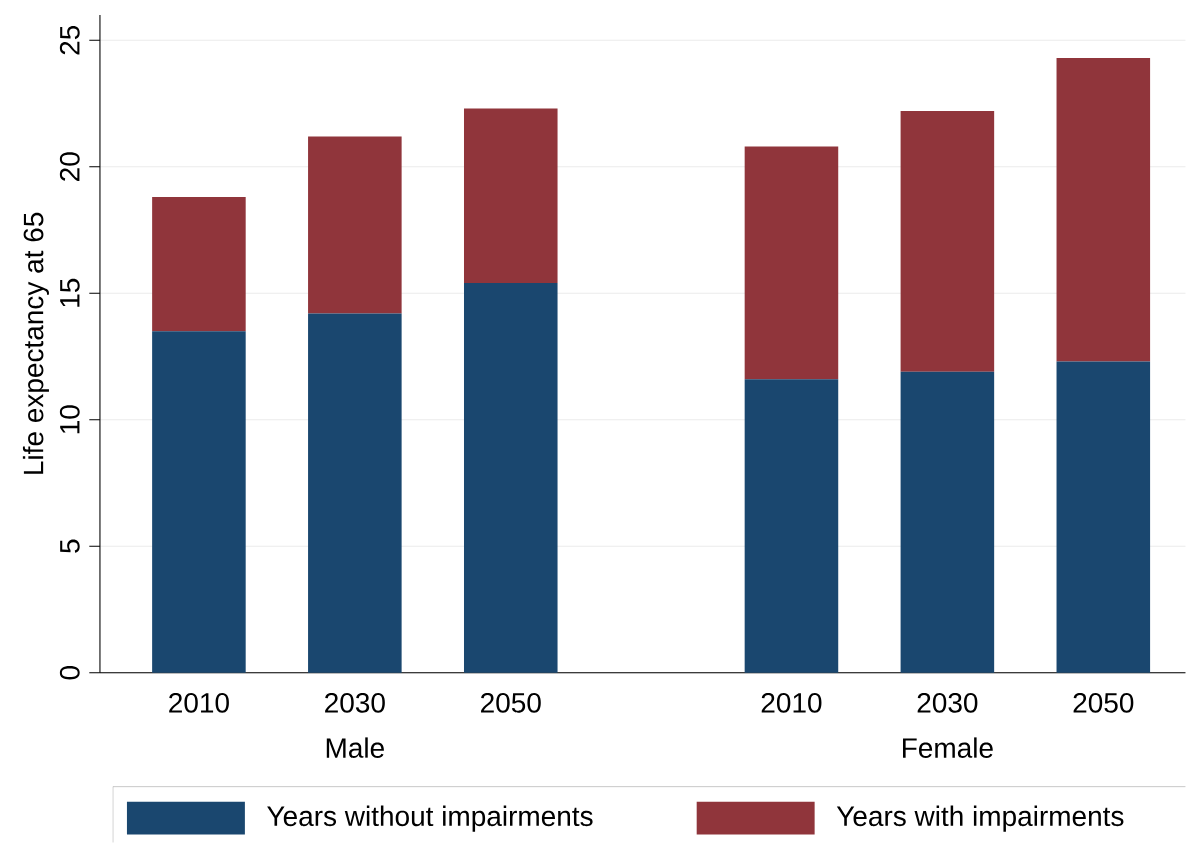 This screenshot has height=843, width=1186. I want to click on y-axis-title: Life expectancy at 65, so click(35, 343).